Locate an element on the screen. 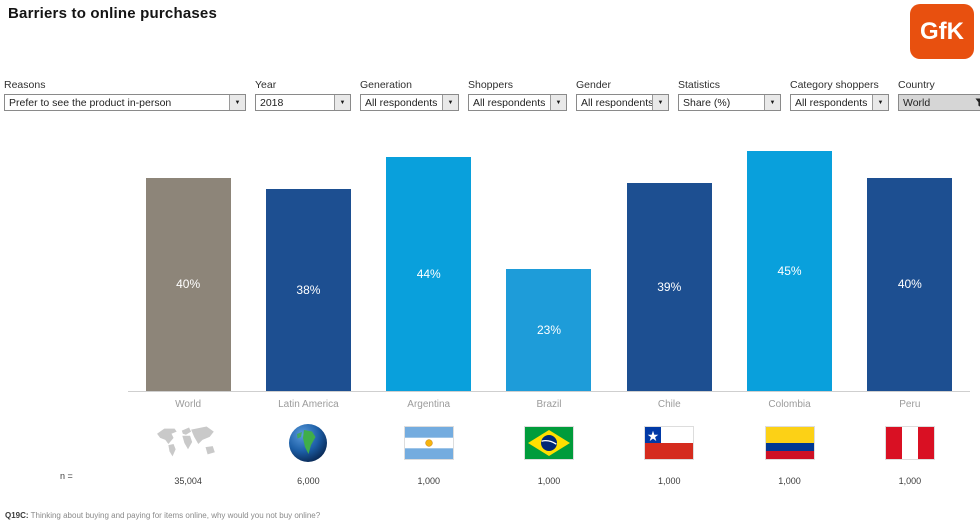 The height and width of the screenshot is (525, 980). category-label: Brazil is located at coordinates (549, 404).